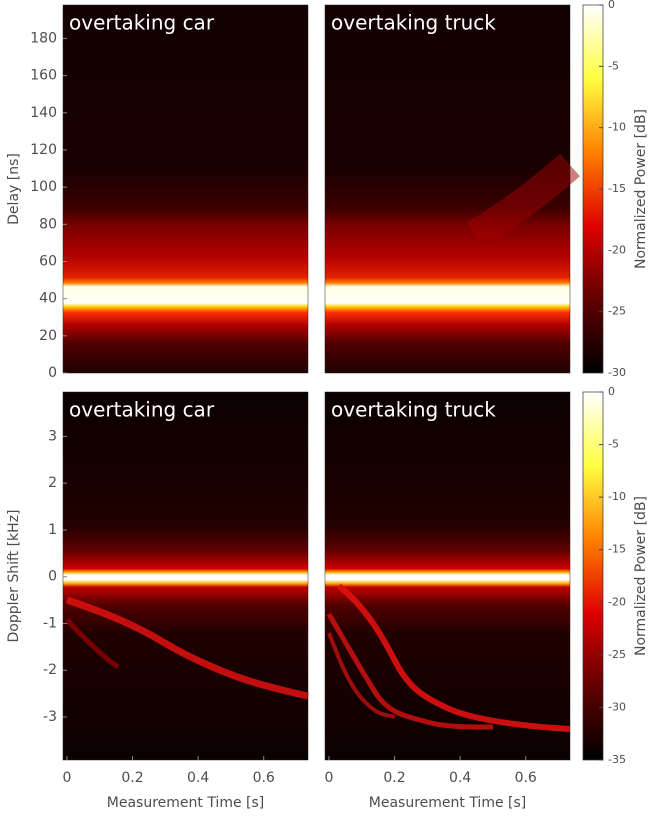 The image size is (653, 816). I want to click on y-tick-label: 160, so click(43, 76).